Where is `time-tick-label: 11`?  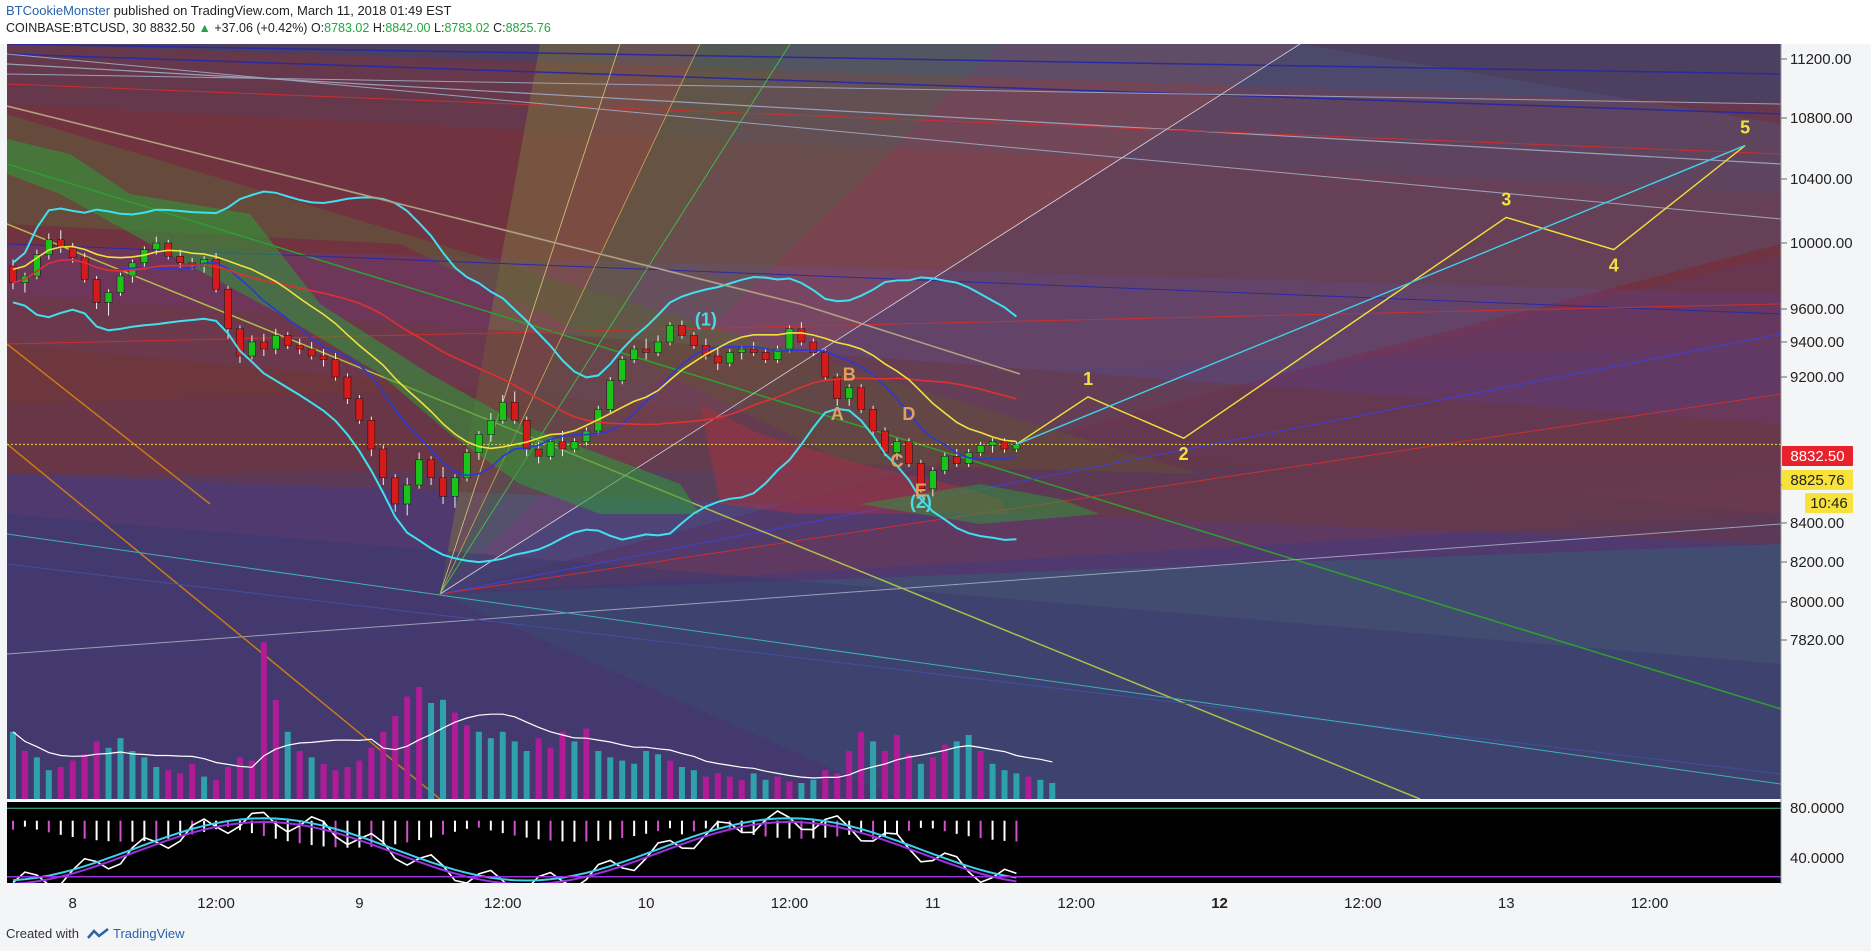 time-tick-label: 11 is located at coordinates (933, 903).